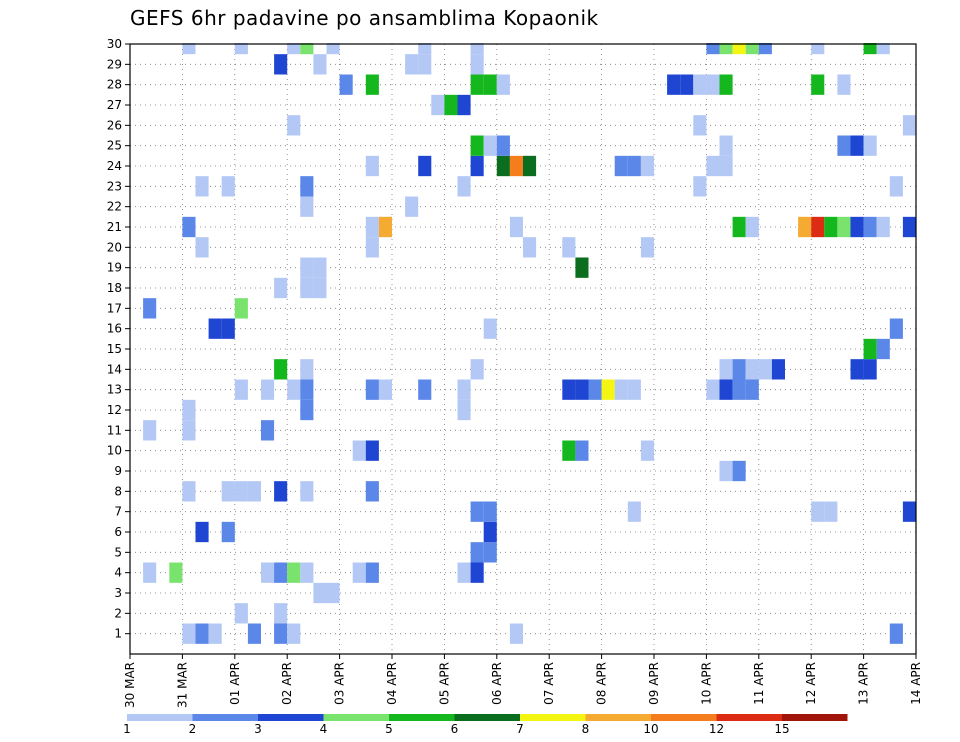 The image size is (960, 742). Describe the element at coordinates (811, 683) in the screenshot. I see `x-tick-label: 12 APR` at that location.